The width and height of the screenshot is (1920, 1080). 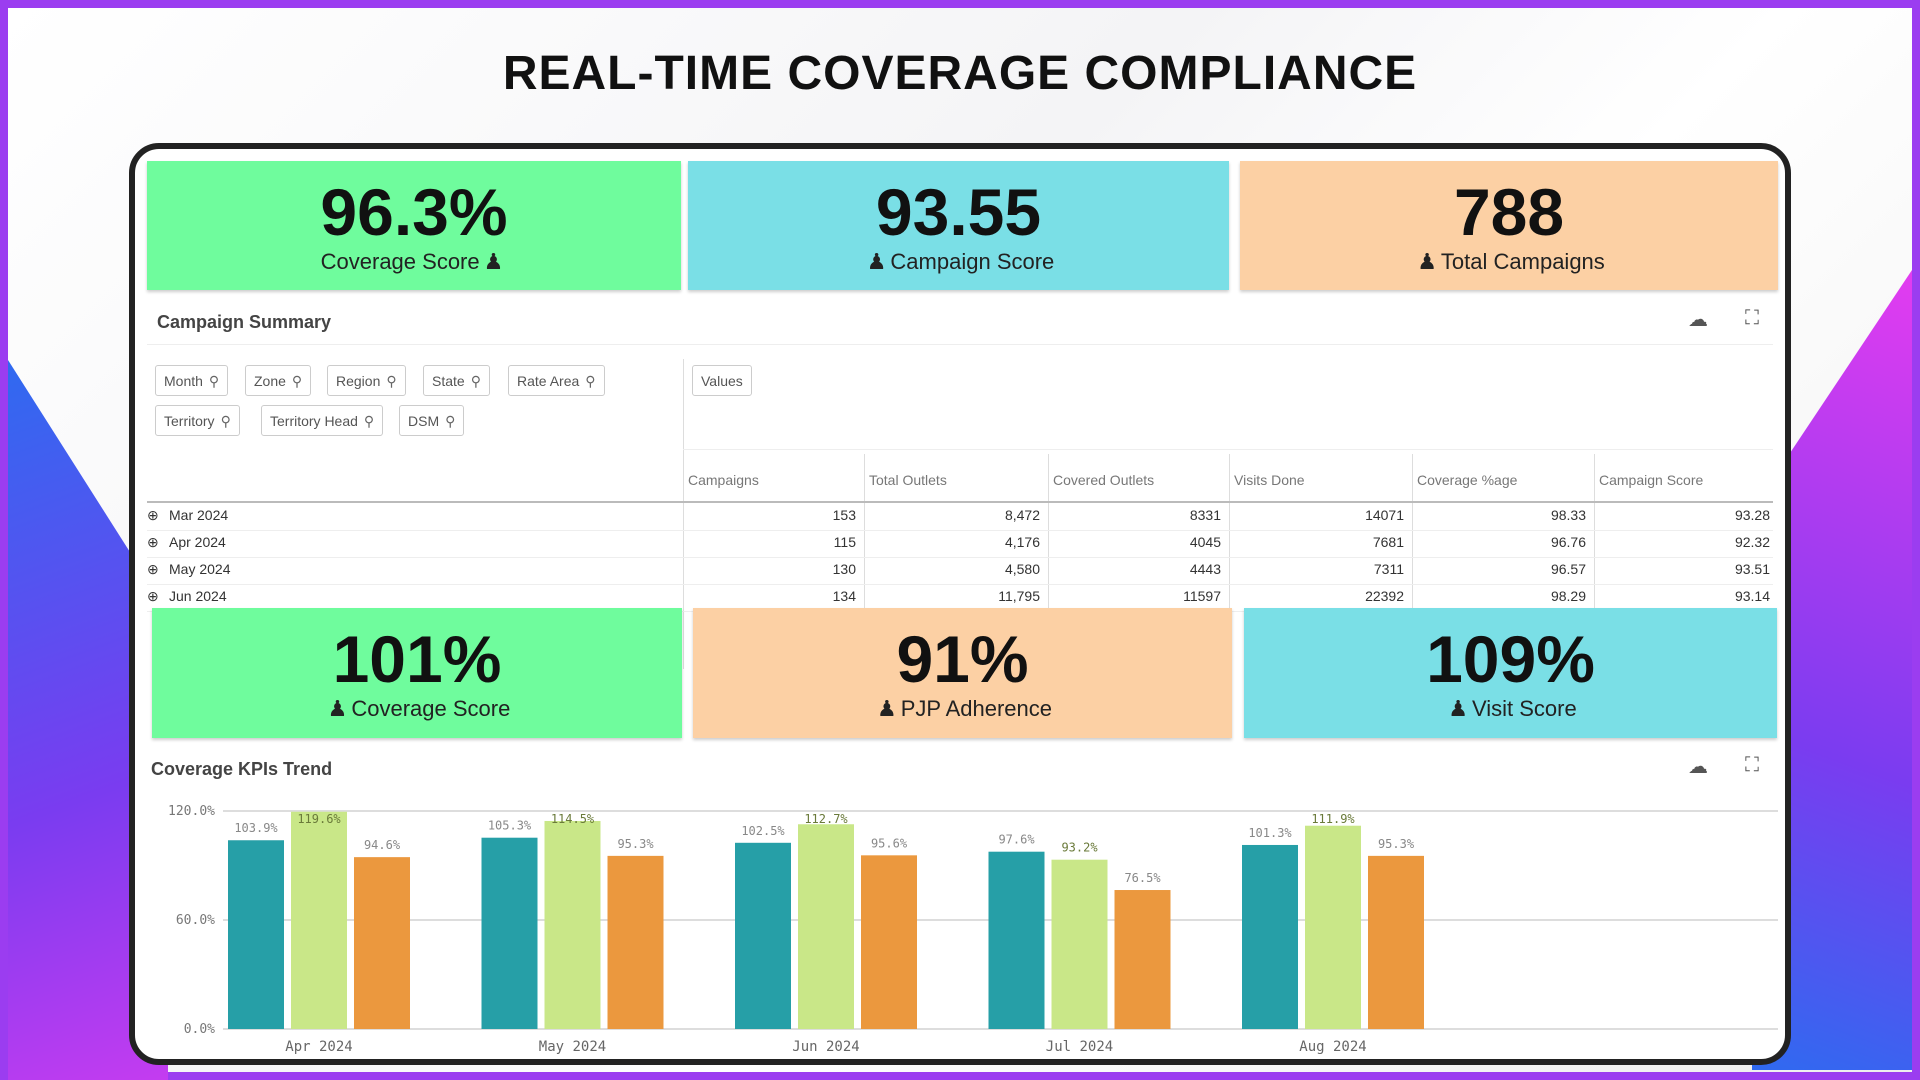 What do you see at coordinates (1568, 515) in the screenshot?
I see `table-cell: 98.33` at bounding box center [1568, 515].